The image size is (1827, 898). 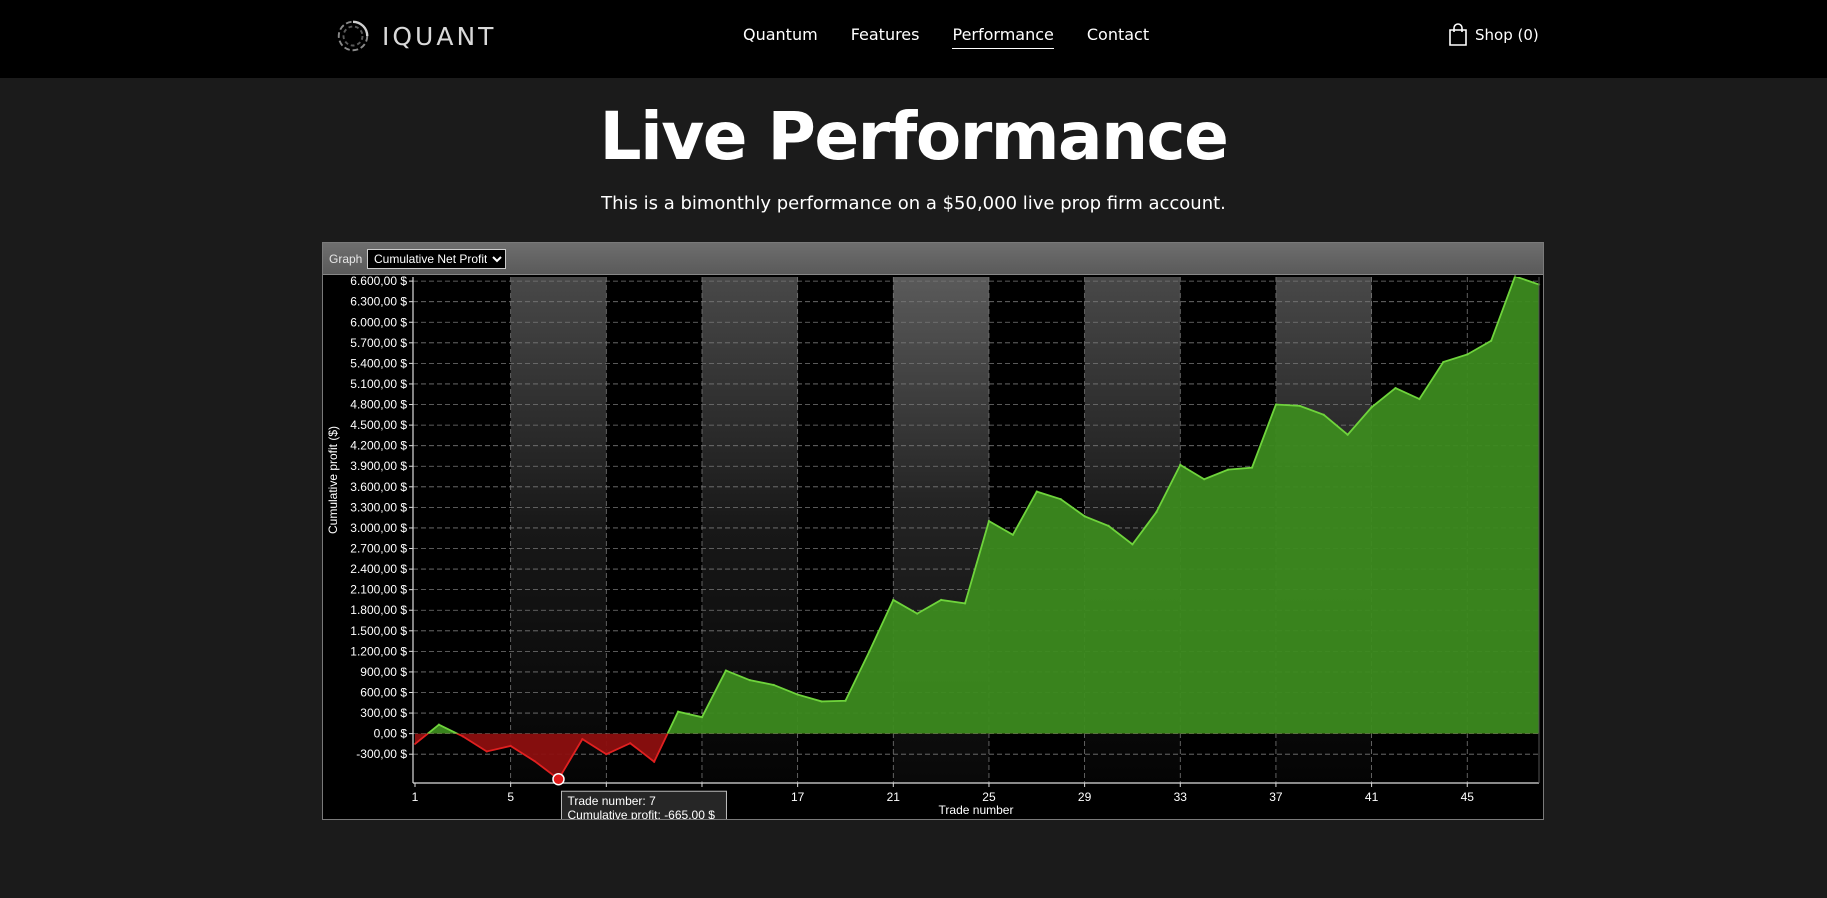 I want to click on x-tick-label: 37, so click(x=1276, y=797).